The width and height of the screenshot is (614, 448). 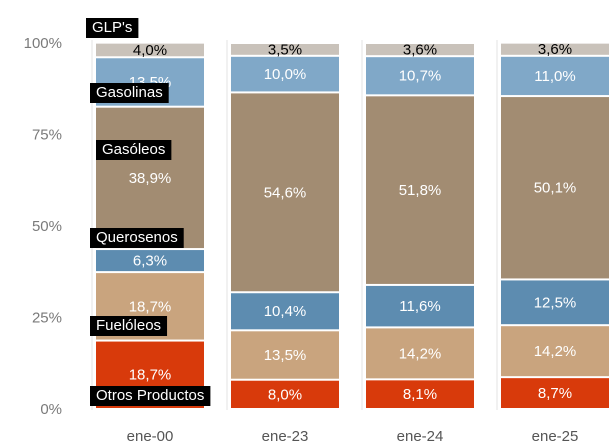 I want to click on value-label: 13,5%, so click(x=285, y=355).